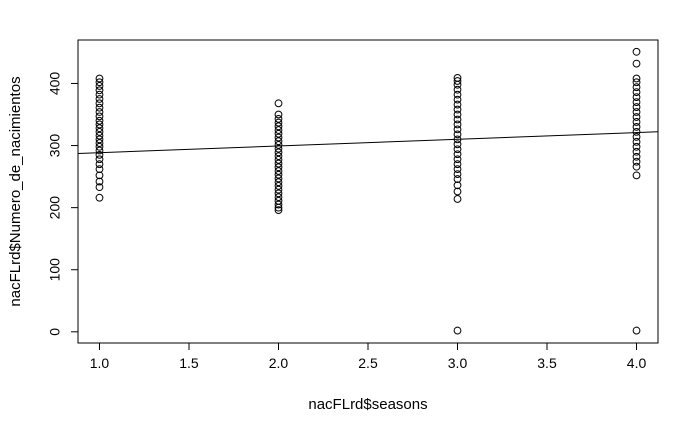 The height and width of the screenshot is (432, 700). What do you see at coordinates (55, 146) in the screenshot?
I see `y-tick-label: 300` at bounding box center [55, 146].